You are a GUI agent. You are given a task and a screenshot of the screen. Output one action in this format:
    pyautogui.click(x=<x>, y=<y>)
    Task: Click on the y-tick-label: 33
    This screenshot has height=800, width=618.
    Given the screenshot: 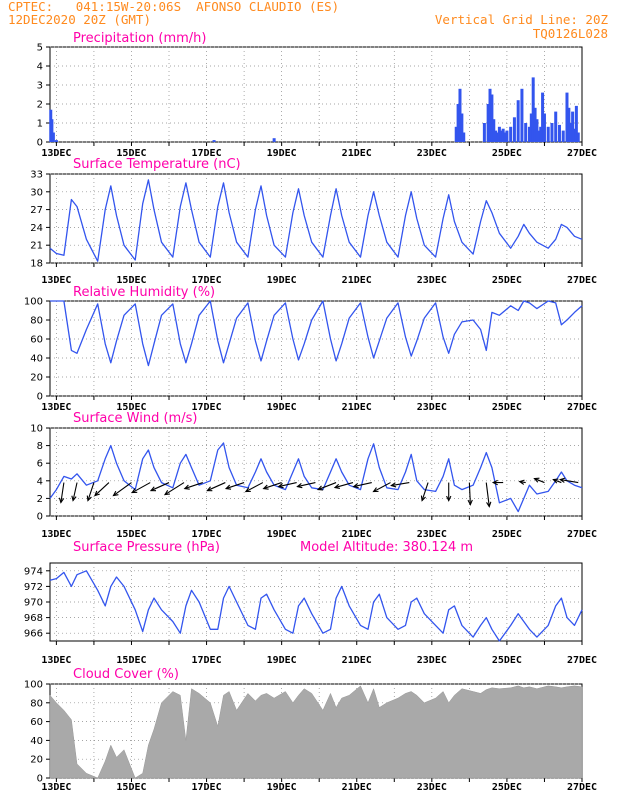 What is the action you would take?
    pyautogui.click(x=36, y=175)
    